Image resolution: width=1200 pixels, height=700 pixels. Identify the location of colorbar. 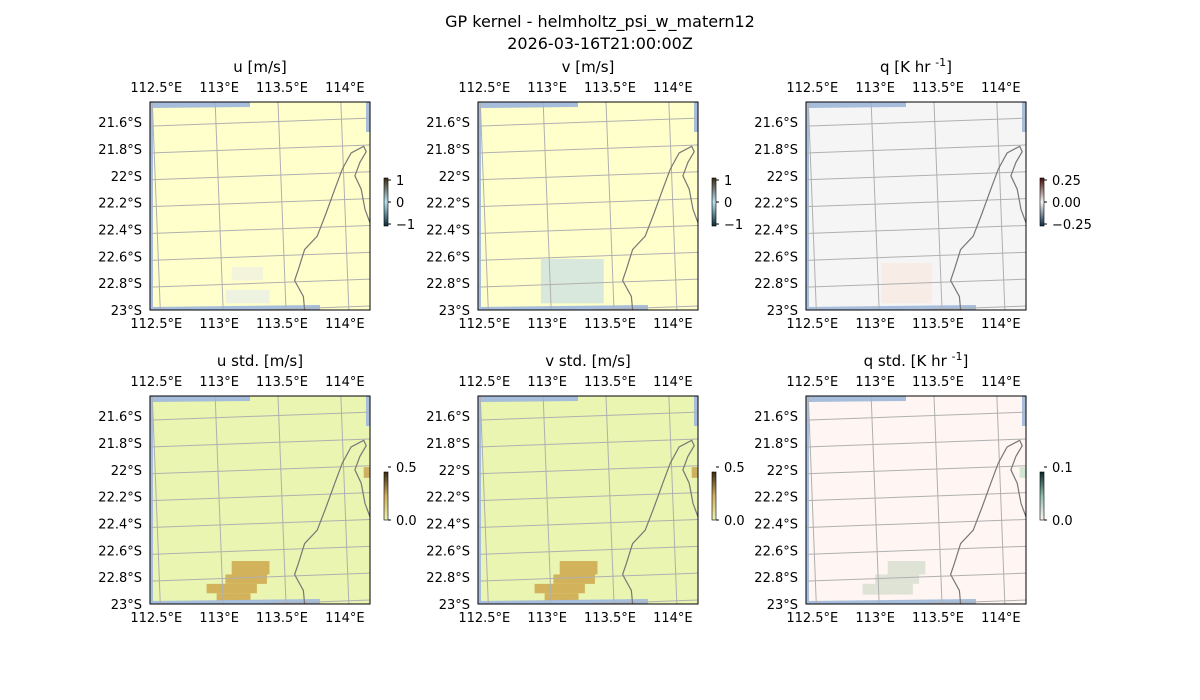
(714, 496).